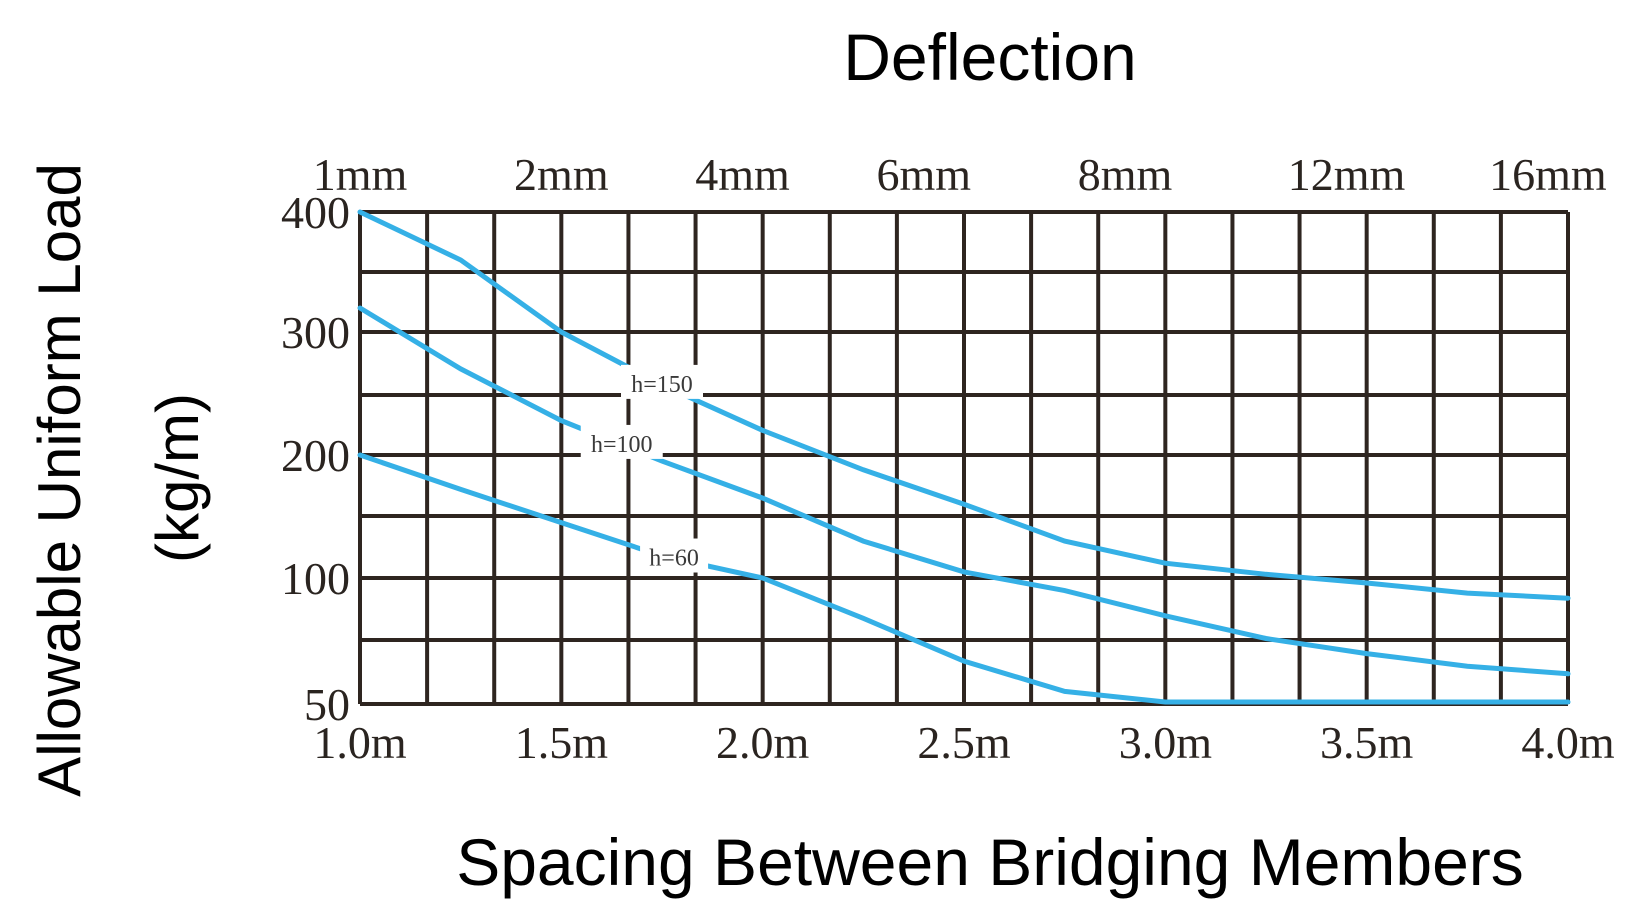 Image resolution: width=1646 pixels, height=904 pixels. What do you see at coordinates (1548, 174) in the screenshot?
I see `top-tick-label: 16mm` at bounding box center [1548, 174].